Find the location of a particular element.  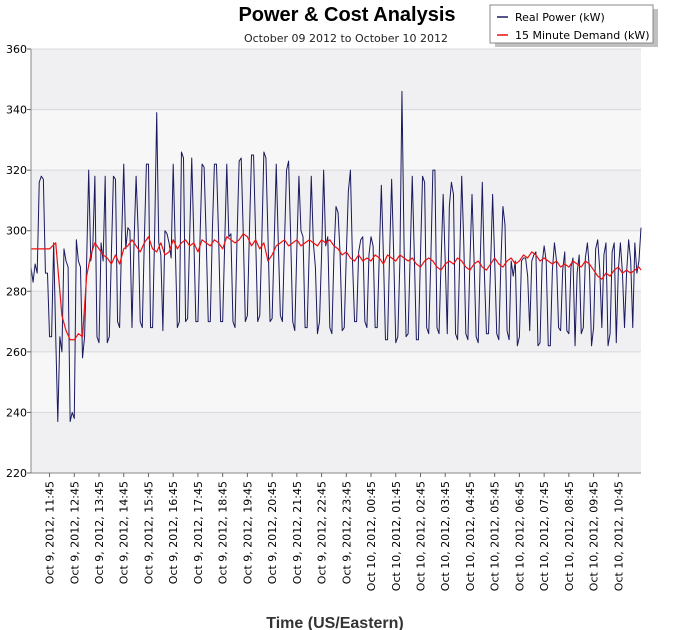

x-axis-title: Time (US/Eastern) is located at coordinates (335, 622).